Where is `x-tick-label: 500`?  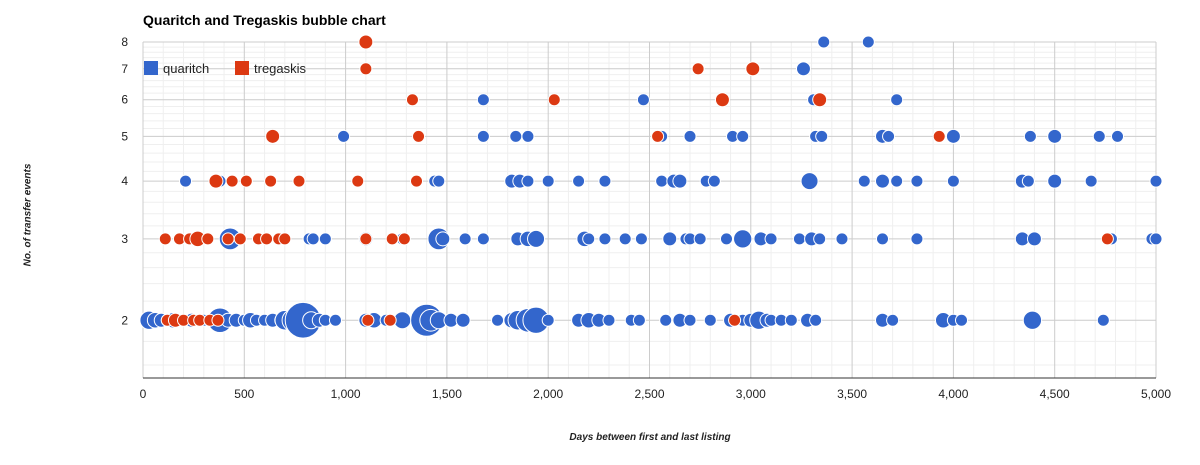
x-tick-label: 500 is located at coordinates (244, 394).